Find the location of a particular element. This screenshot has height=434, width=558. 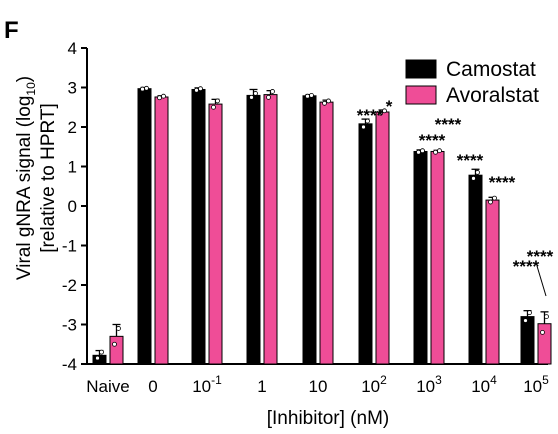

x-tick-label: 10⁻¹ is located at coordinates (207, 384).